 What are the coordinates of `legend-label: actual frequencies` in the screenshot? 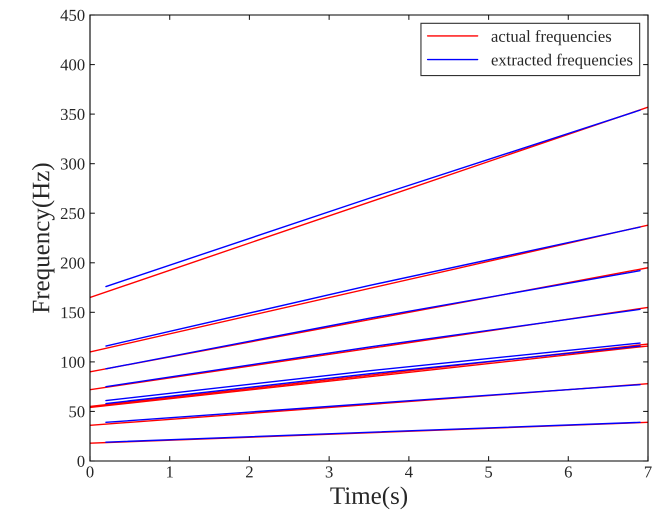 It's located at (552, 38).